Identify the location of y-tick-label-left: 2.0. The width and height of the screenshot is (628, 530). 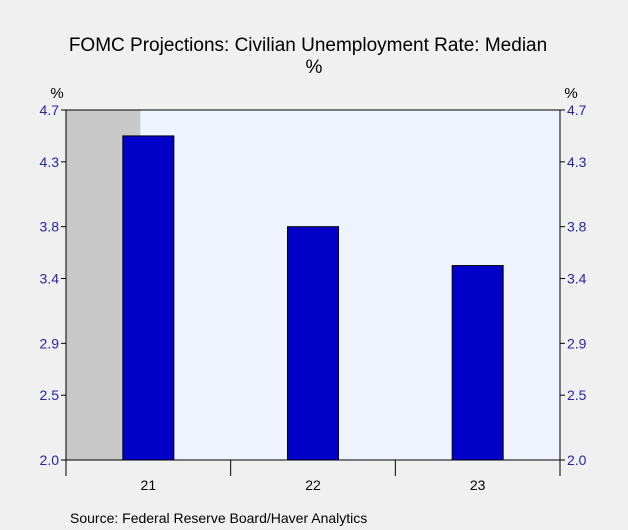
(50, 460).